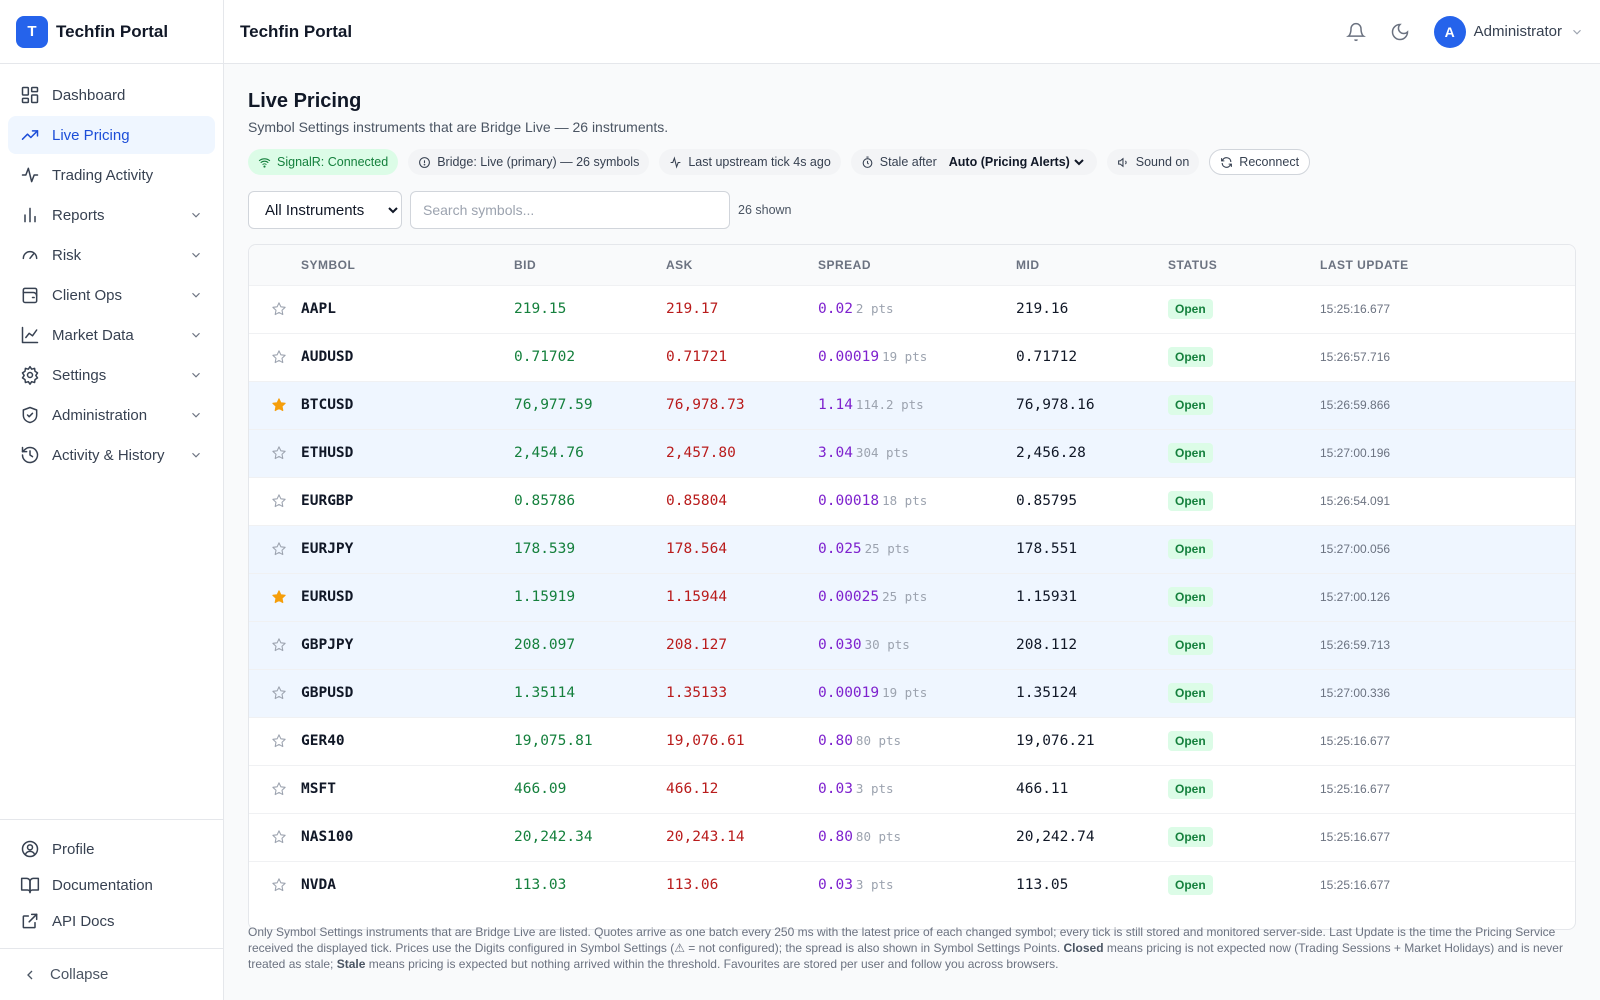  I want to click on column-header-mid: MID, so click(1092, 265).